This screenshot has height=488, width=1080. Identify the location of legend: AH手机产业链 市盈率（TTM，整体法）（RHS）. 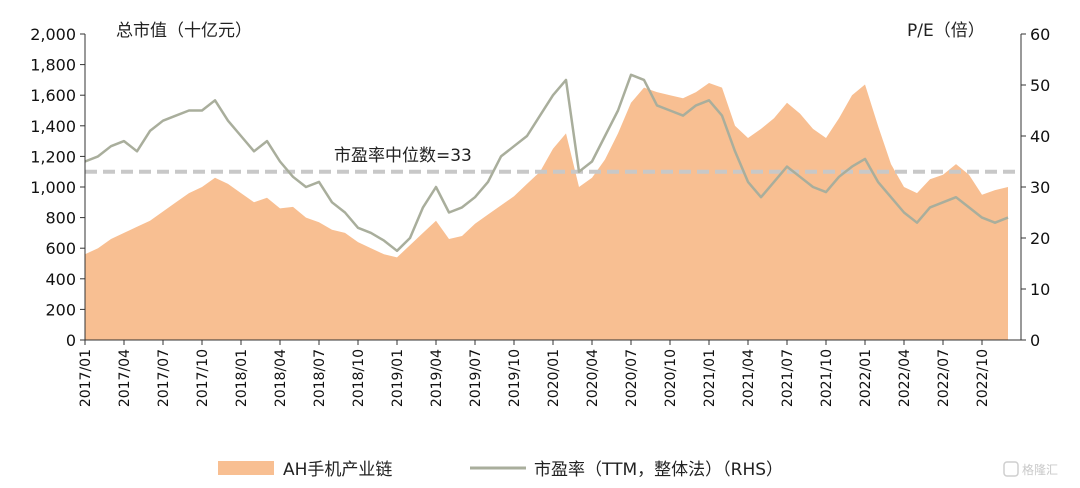
(500, 470).